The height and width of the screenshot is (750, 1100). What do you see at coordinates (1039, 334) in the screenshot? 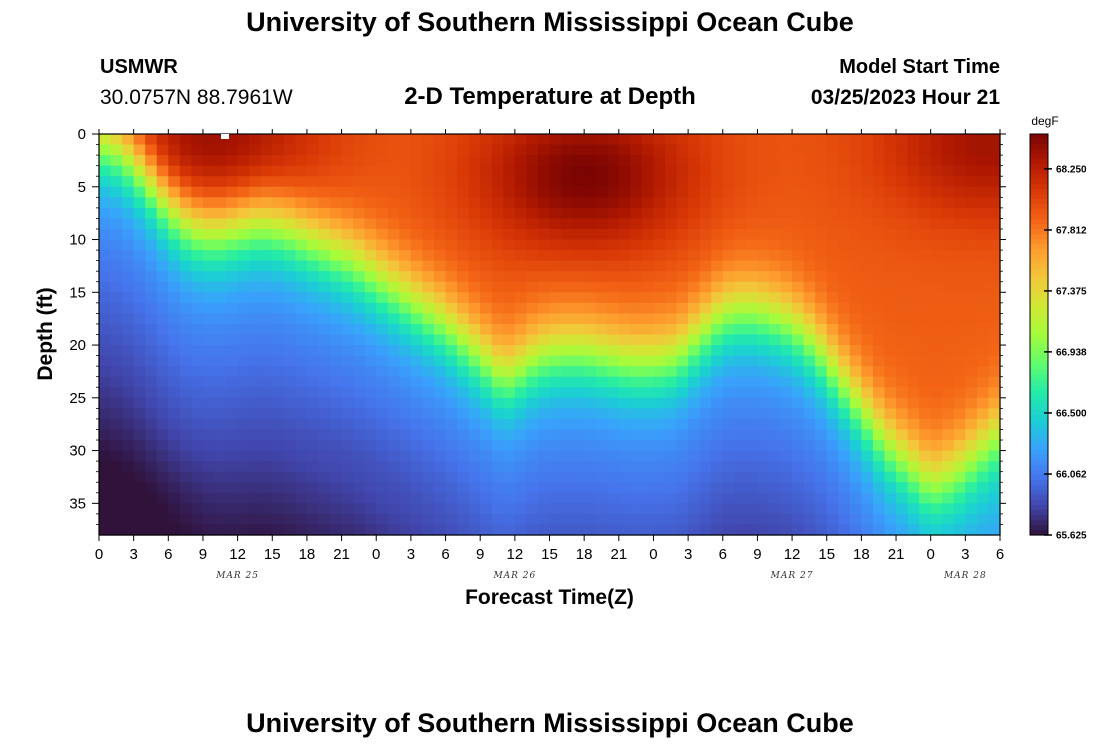
I see `colorbar-frame` at bounding box center [1039, 334].